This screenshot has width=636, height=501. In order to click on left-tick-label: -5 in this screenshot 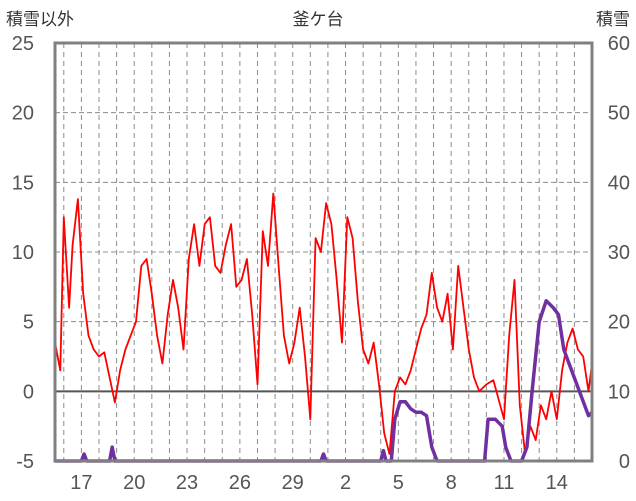, I will do `click(25, 462)`.